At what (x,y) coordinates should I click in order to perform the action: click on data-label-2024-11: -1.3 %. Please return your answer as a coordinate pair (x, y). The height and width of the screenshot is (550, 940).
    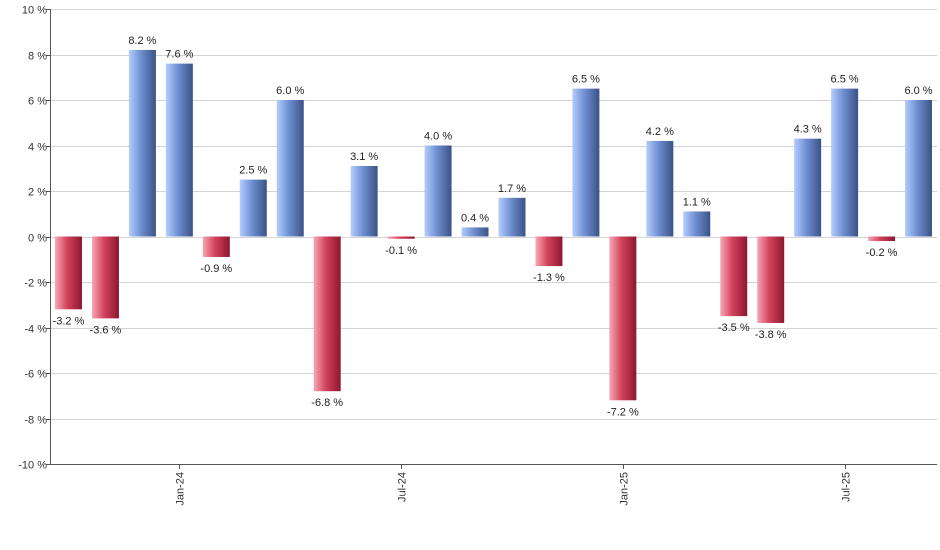
    Looking at the image, I should click on (549, 278).